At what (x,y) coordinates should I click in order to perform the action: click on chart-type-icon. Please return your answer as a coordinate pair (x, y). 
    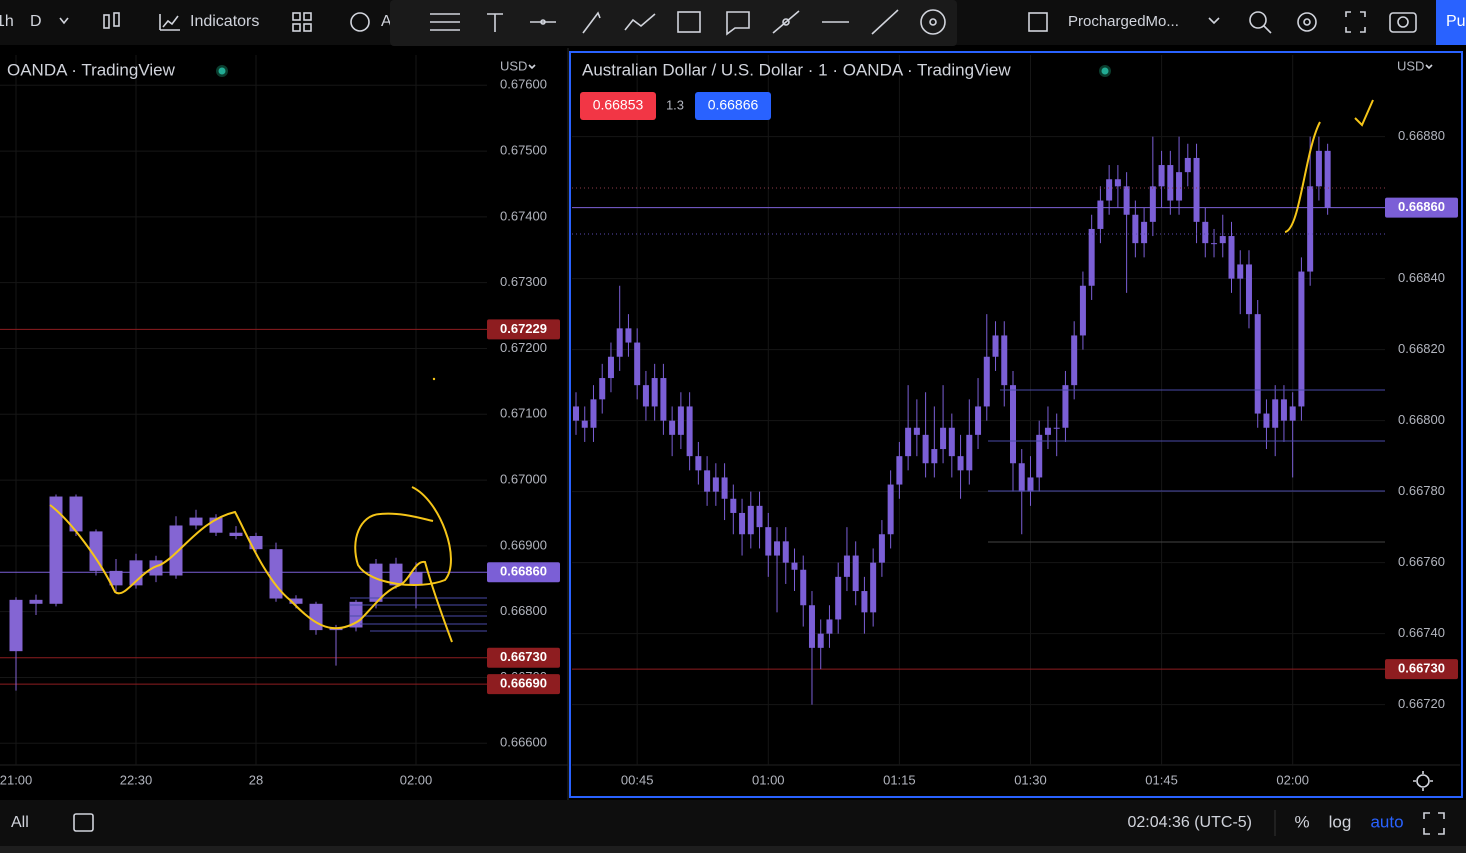
    Looking at the image, I should click on (111, 20).